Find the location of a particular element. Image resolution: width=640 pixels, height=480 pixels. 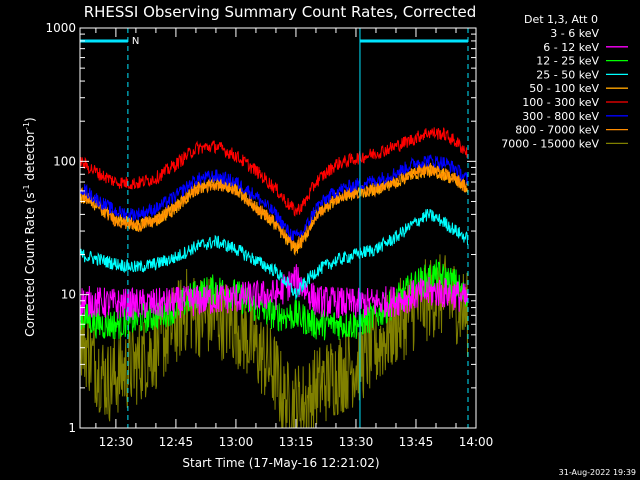

y-axis-label-exp2: -1 is located at coordinates (26, 126).